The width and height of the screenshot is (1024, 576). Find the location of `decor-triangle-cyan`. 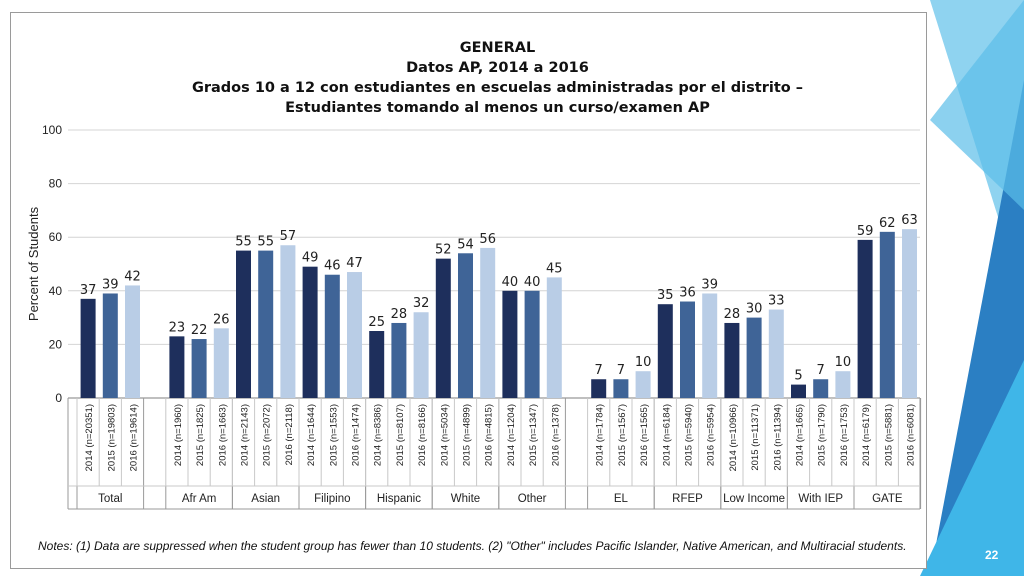

decor-triangle-cyan is located at coordinates (972, 468).